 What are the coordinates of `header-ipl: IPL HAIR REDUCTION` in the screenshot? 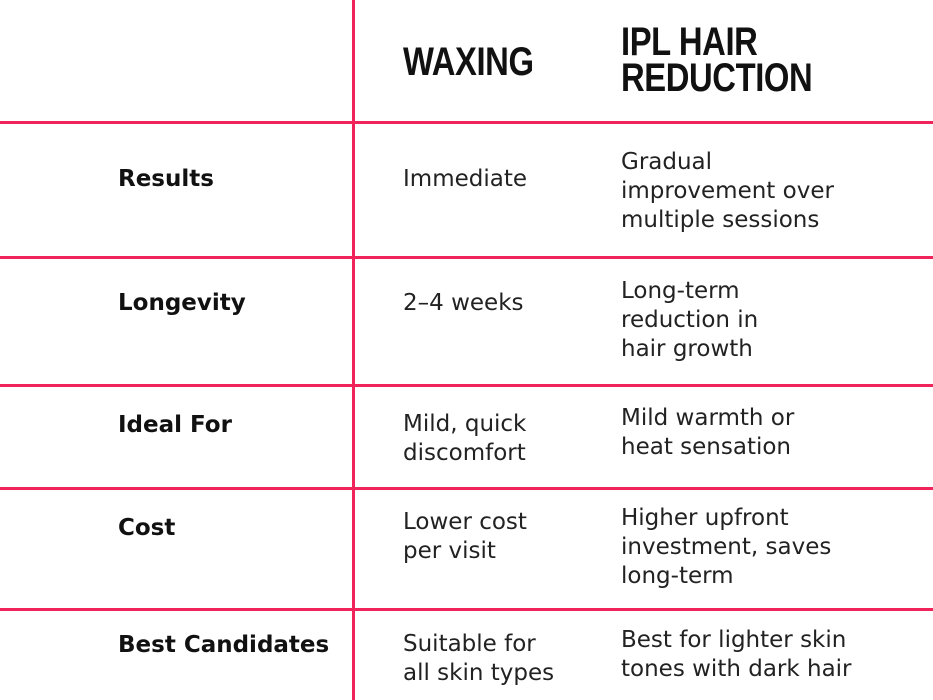 It's located at (717, 60).